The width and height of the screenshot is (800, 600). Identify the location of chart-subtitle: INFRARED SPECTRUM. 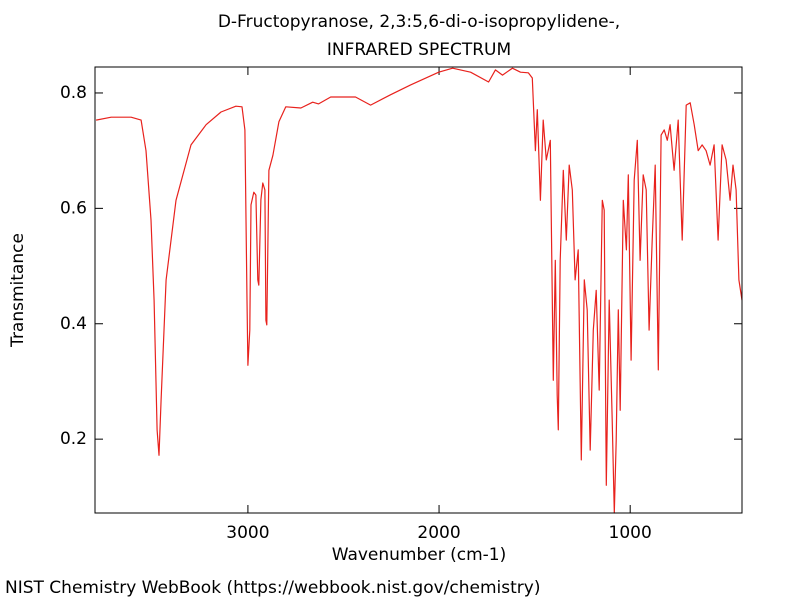
(419, 50).